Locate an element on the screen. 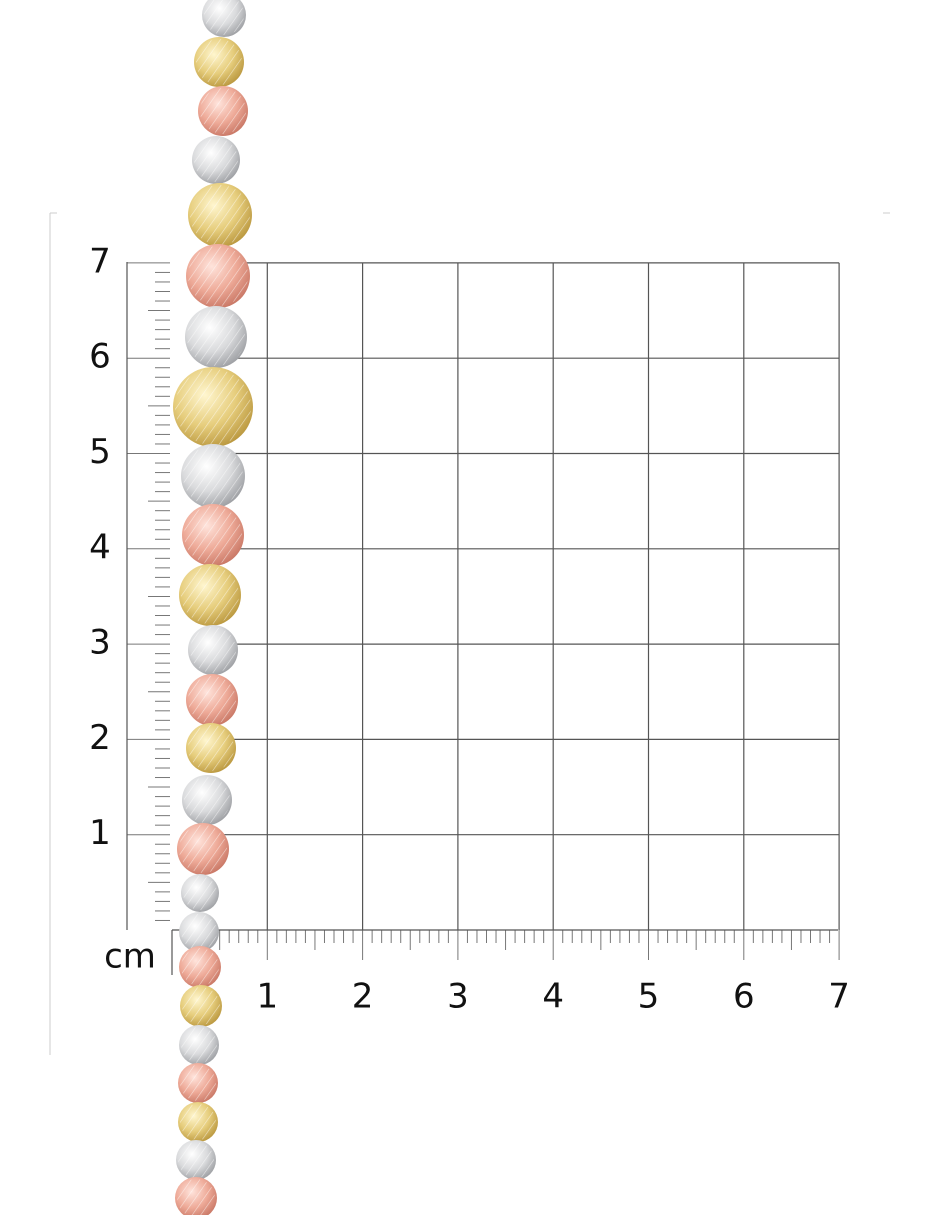 Image resolution: width=940 pixels, height=1215 pixels. y-label: 5 is located at coordinates (100, 452).